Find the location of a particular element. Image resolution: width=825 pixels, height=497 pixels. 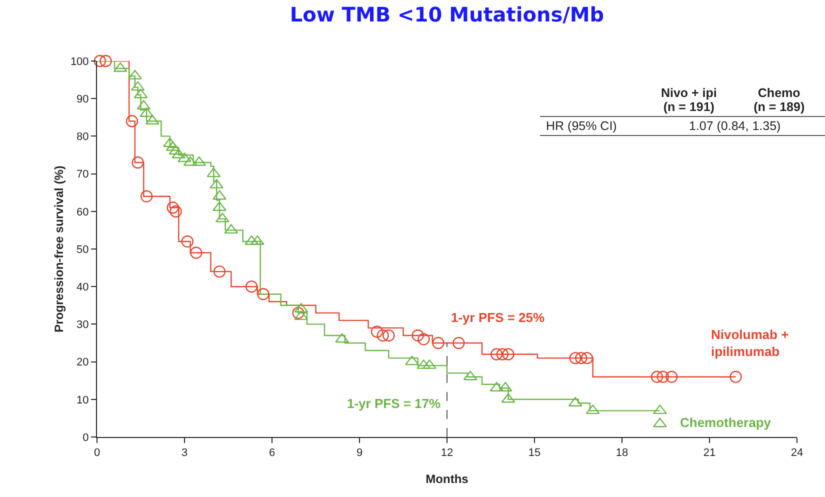

x-tick-label: 15 is located at coordinates (534, 453).